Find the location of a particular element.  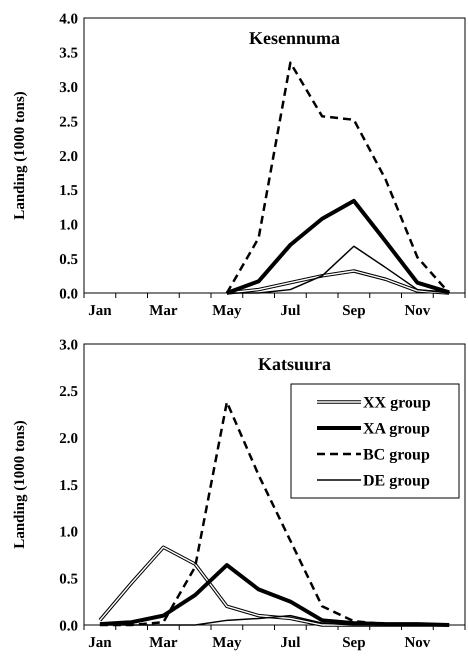

text: Katsuura is located at coordinates (295, 364).